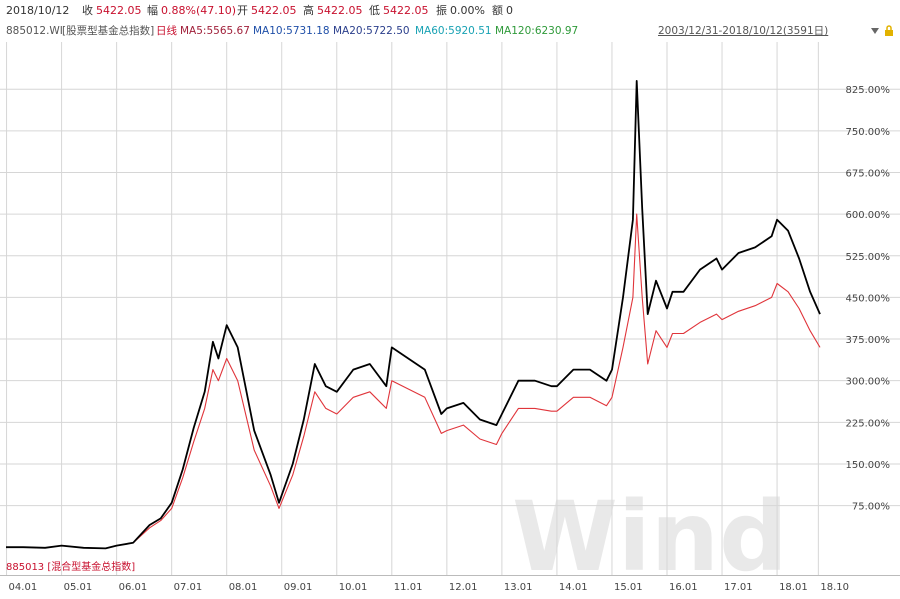 The image size is (900, 599). Describe the element at coordinates (243, 587) in the screenshot. I see `x-tick-label: 08.01` at that location.